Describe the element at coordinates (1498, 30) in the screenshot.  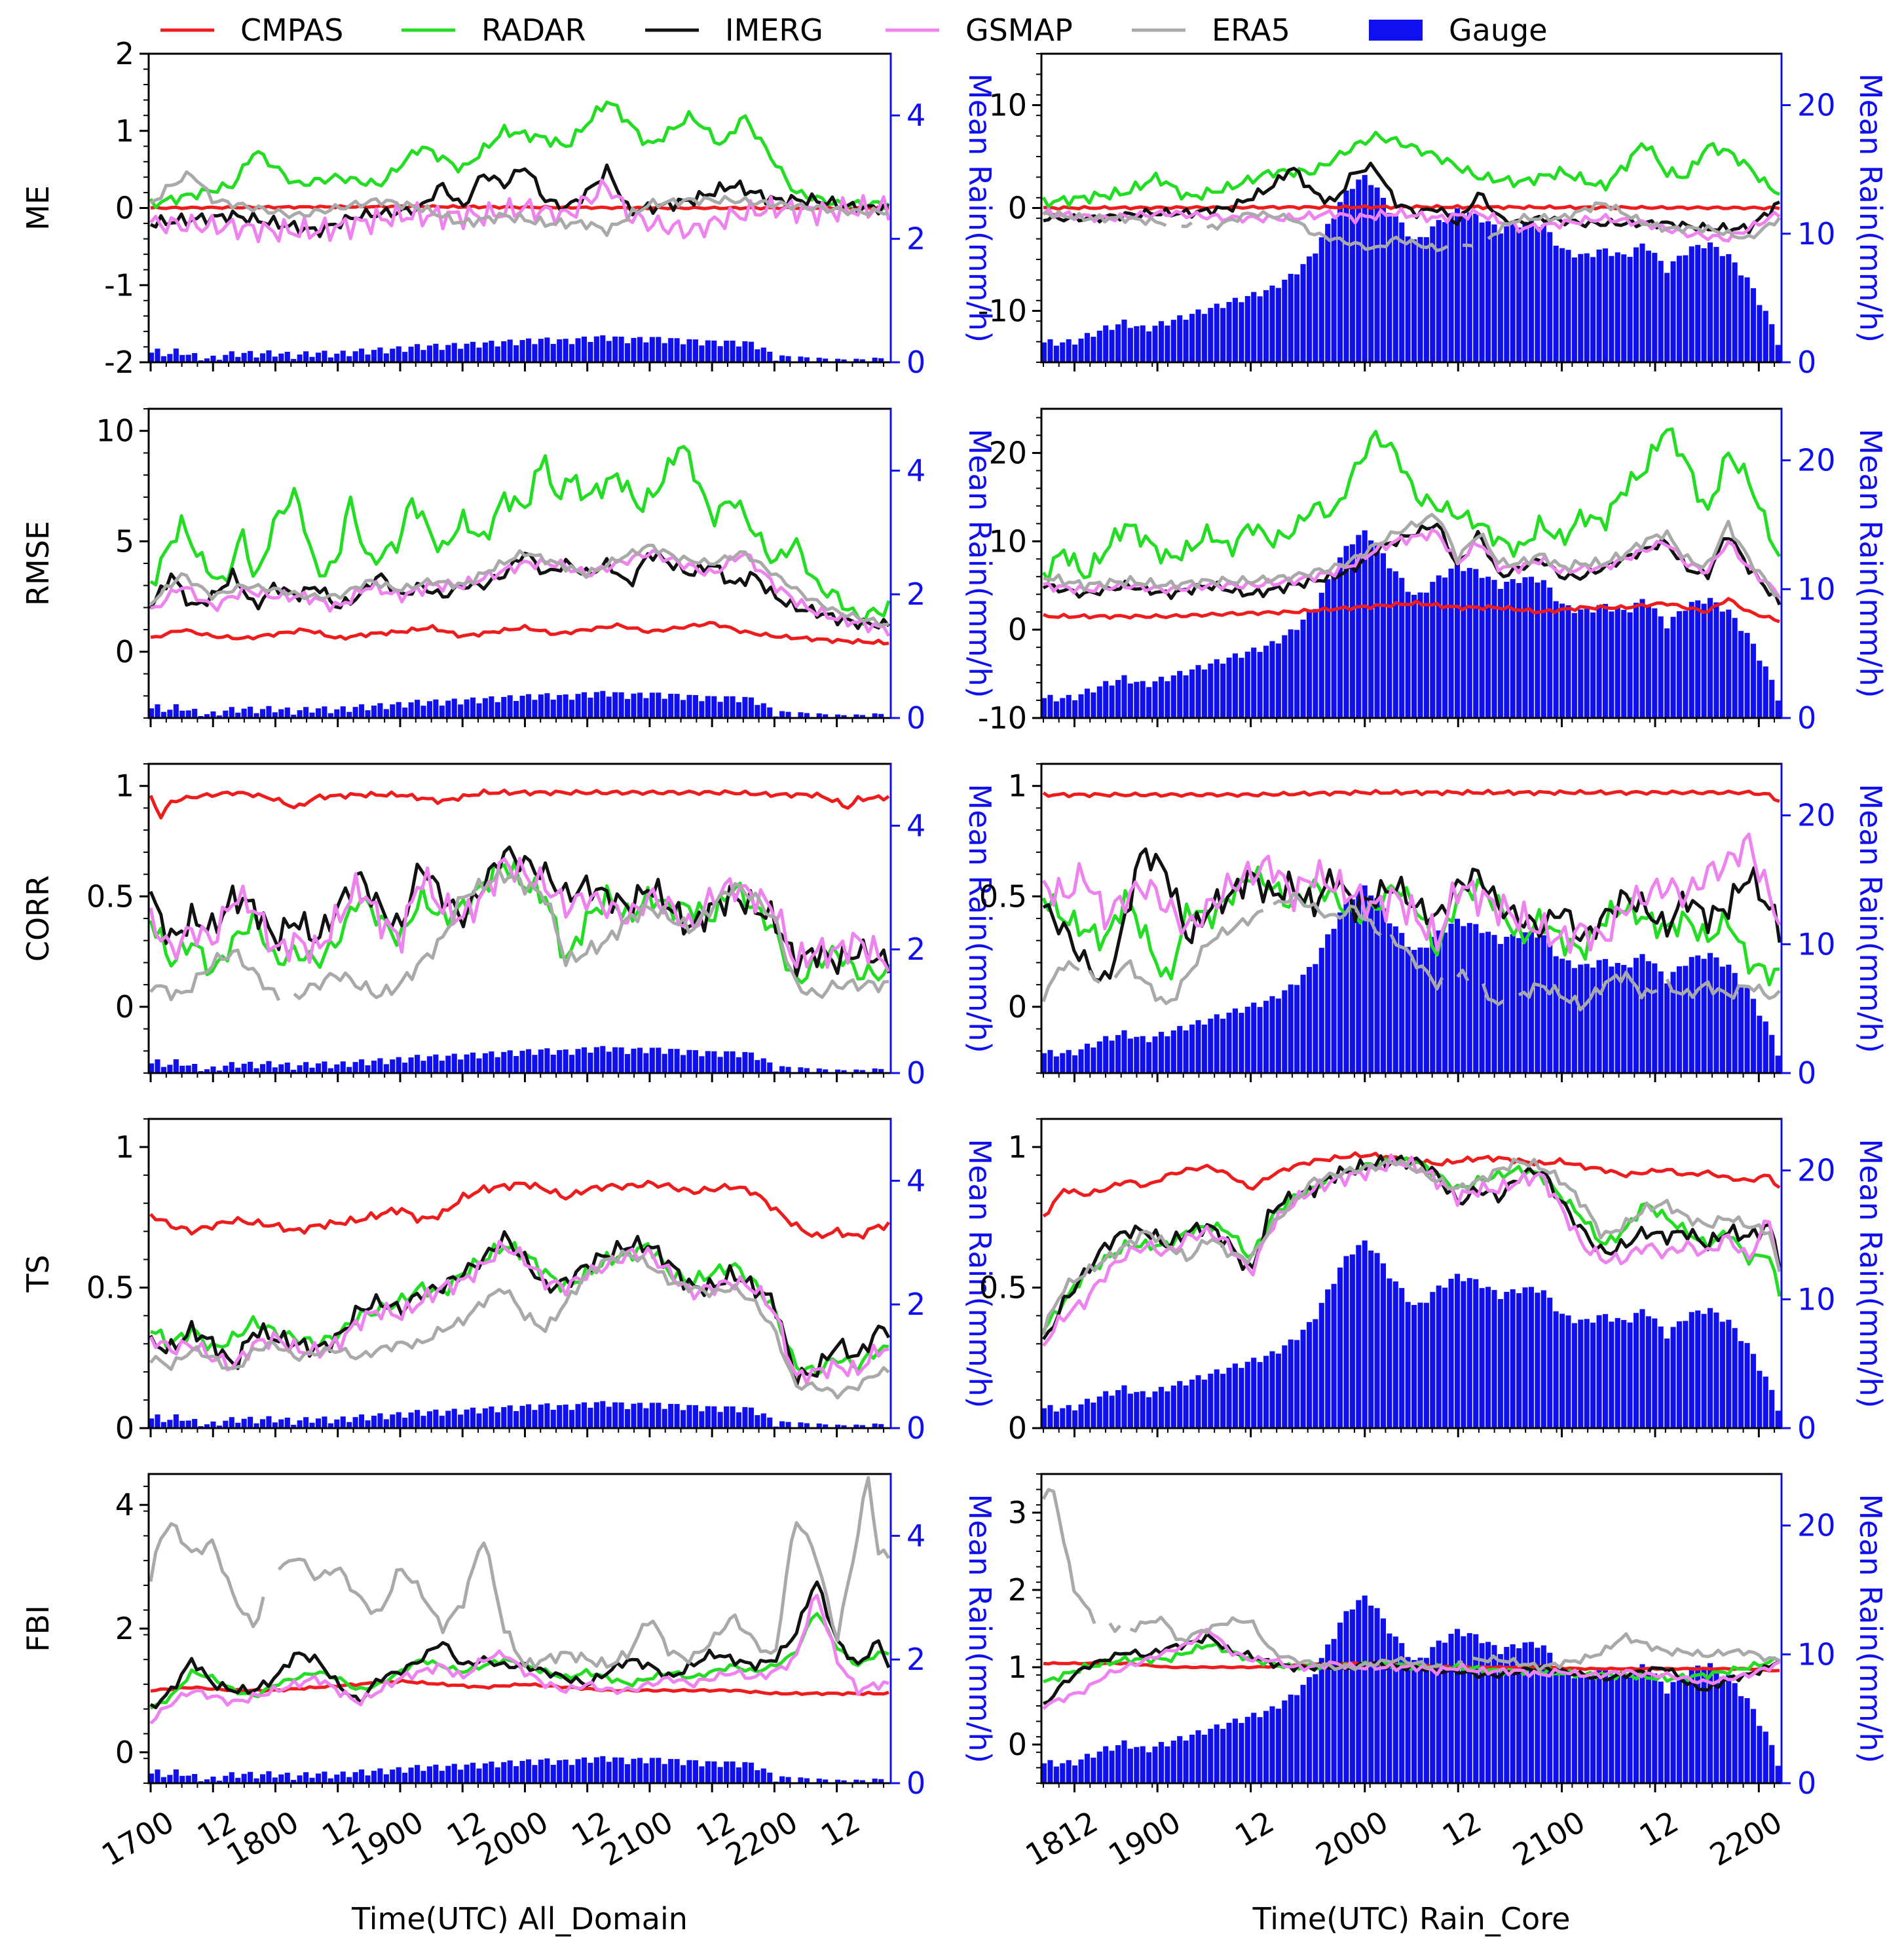
I see `legend-label: Gauge` at that location.